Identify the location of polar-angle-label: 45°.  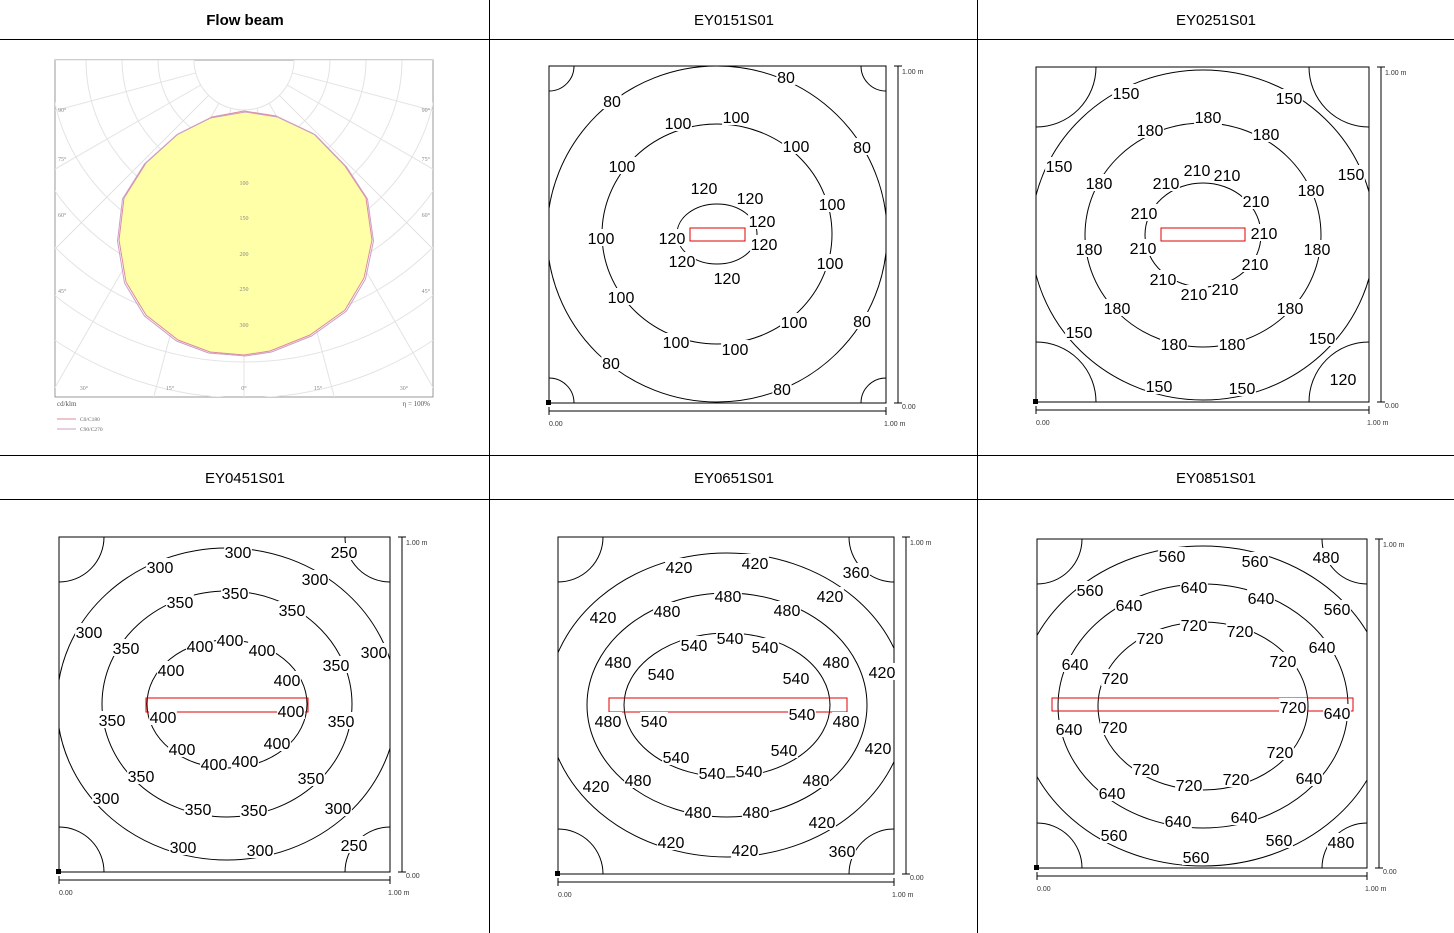
(426, 291).